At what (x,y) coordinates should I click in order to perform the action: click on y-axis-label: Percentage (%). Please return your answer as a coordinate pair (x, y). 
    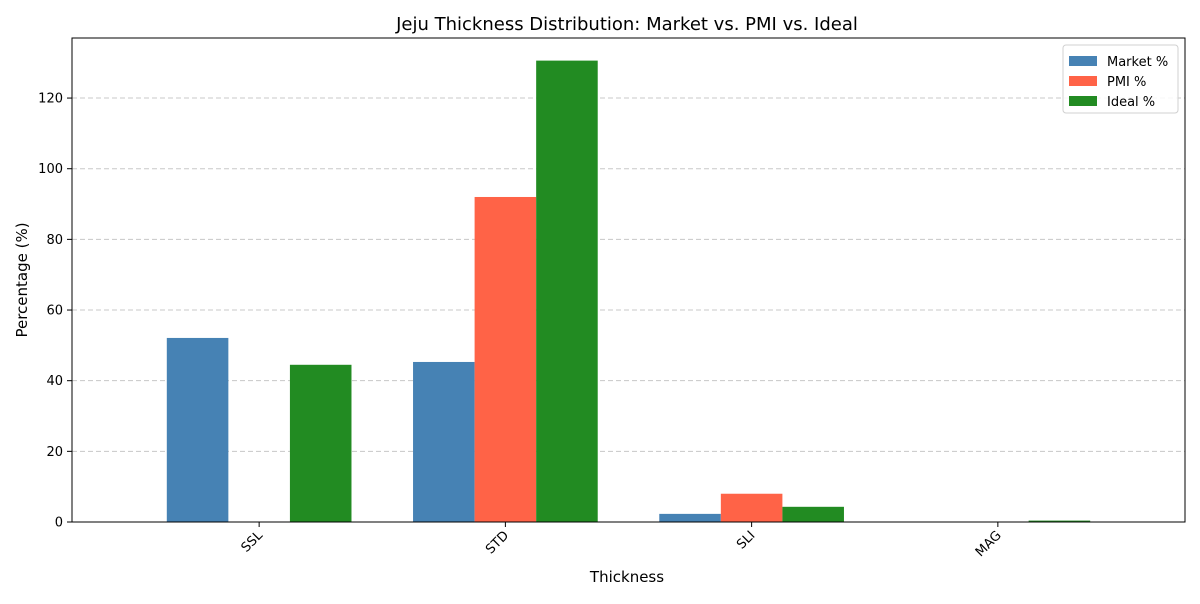
    Looking at the image, I should click on (22, 279).